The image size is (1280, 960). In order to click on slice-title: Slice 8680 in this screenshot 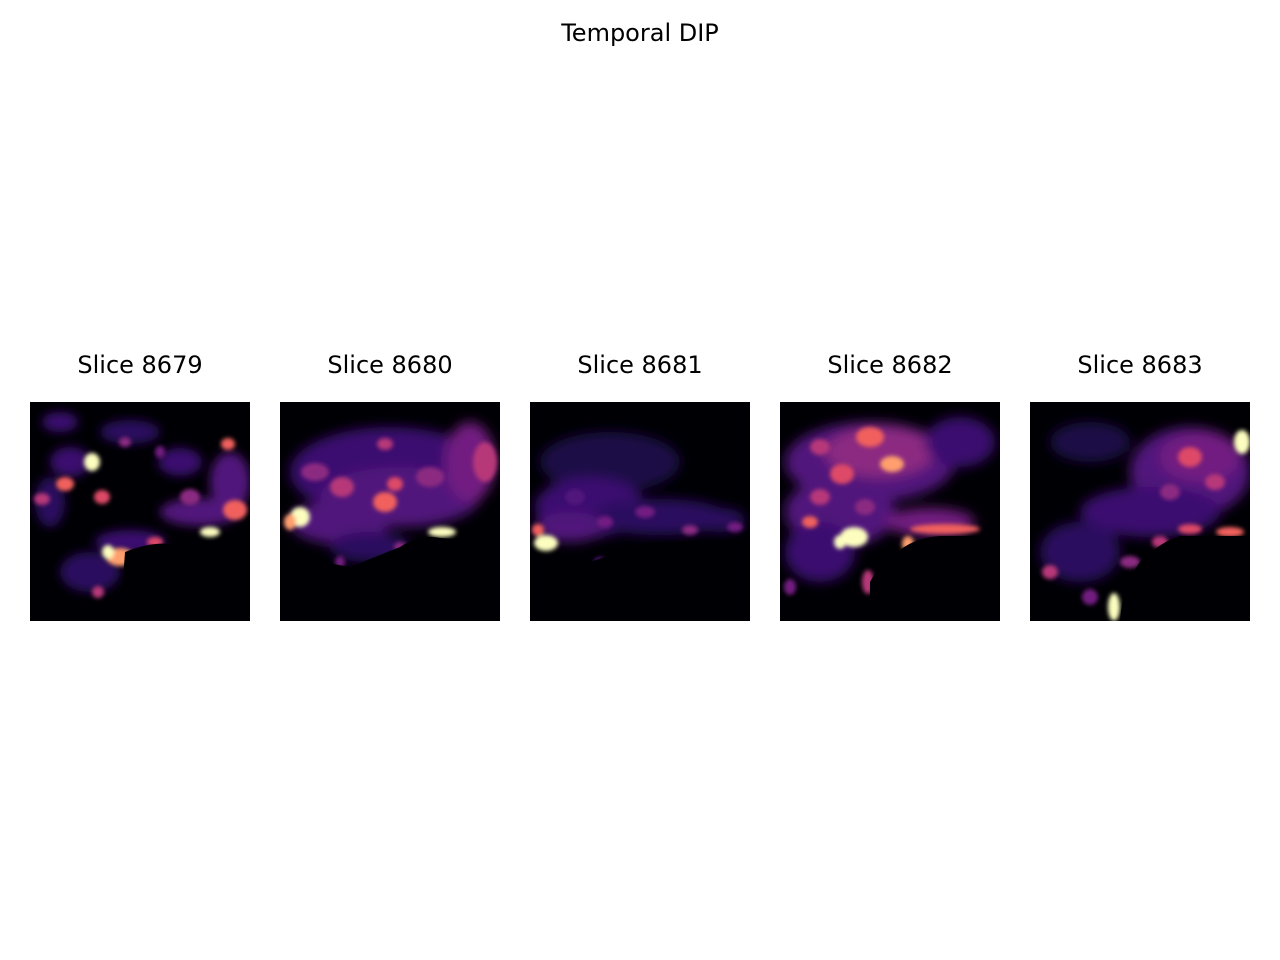, I will do `click(390, 365)`.